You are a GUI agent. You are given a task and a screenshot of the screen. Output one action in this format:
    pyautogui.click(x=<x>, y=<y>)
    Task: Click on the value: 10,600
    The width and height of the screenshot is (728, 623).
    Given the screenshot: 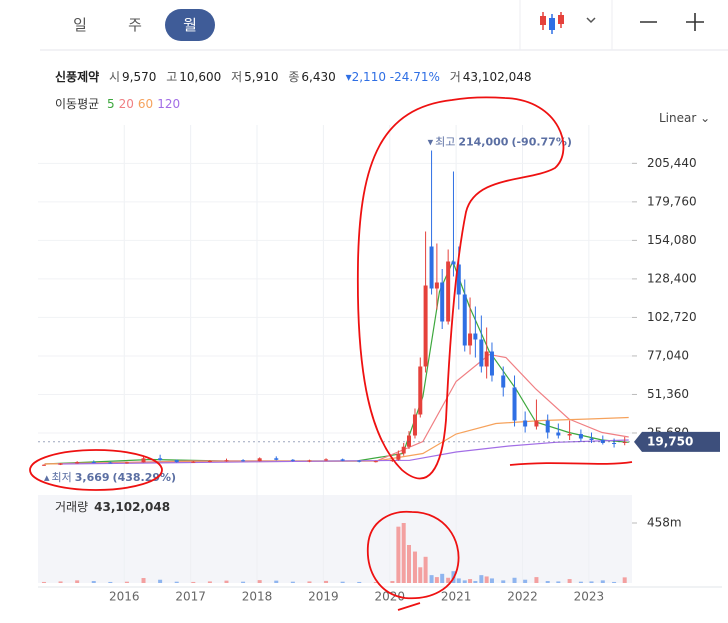 What is the action you would take?
    pyautogui.click(x=200, y=77)
    